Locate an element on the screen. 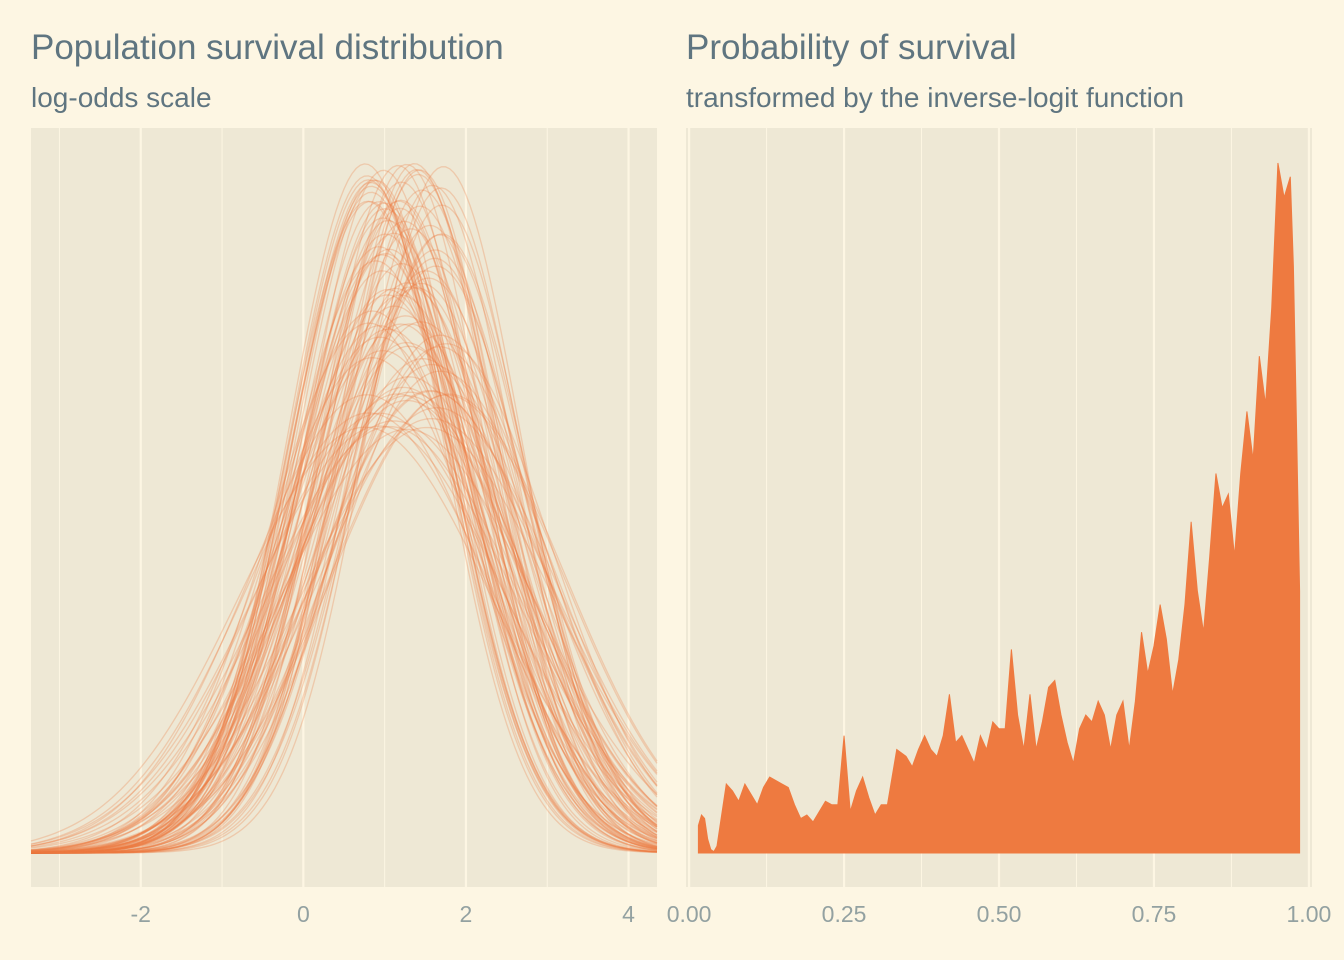 The height and width of the screenshot is (960, 1344). left-chart-subtitle: log-odds scale is located at coordinates (121, 97).